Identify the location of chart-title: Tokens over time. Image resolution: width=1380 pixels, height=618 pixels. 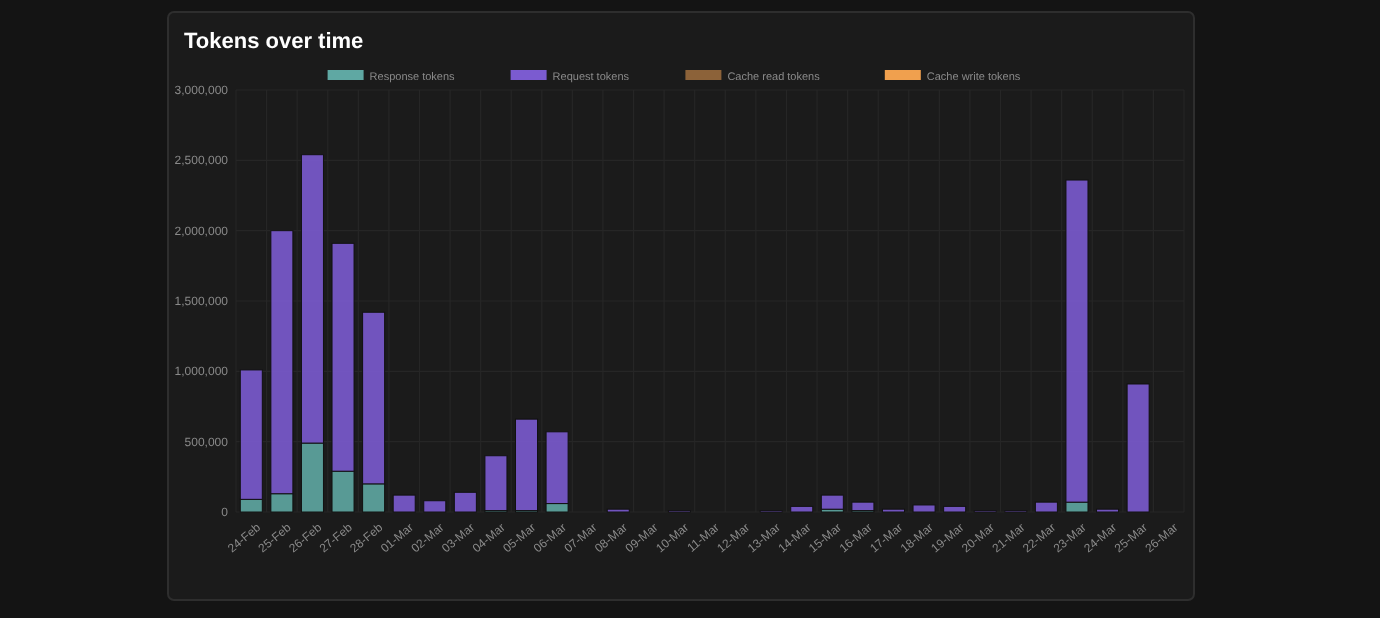
(274, 42).